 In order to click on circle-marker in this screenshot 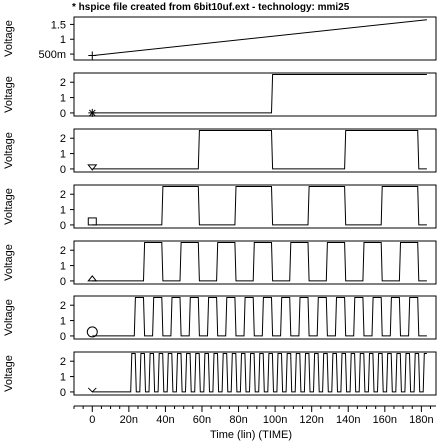, I will do `click(92, 332)`.